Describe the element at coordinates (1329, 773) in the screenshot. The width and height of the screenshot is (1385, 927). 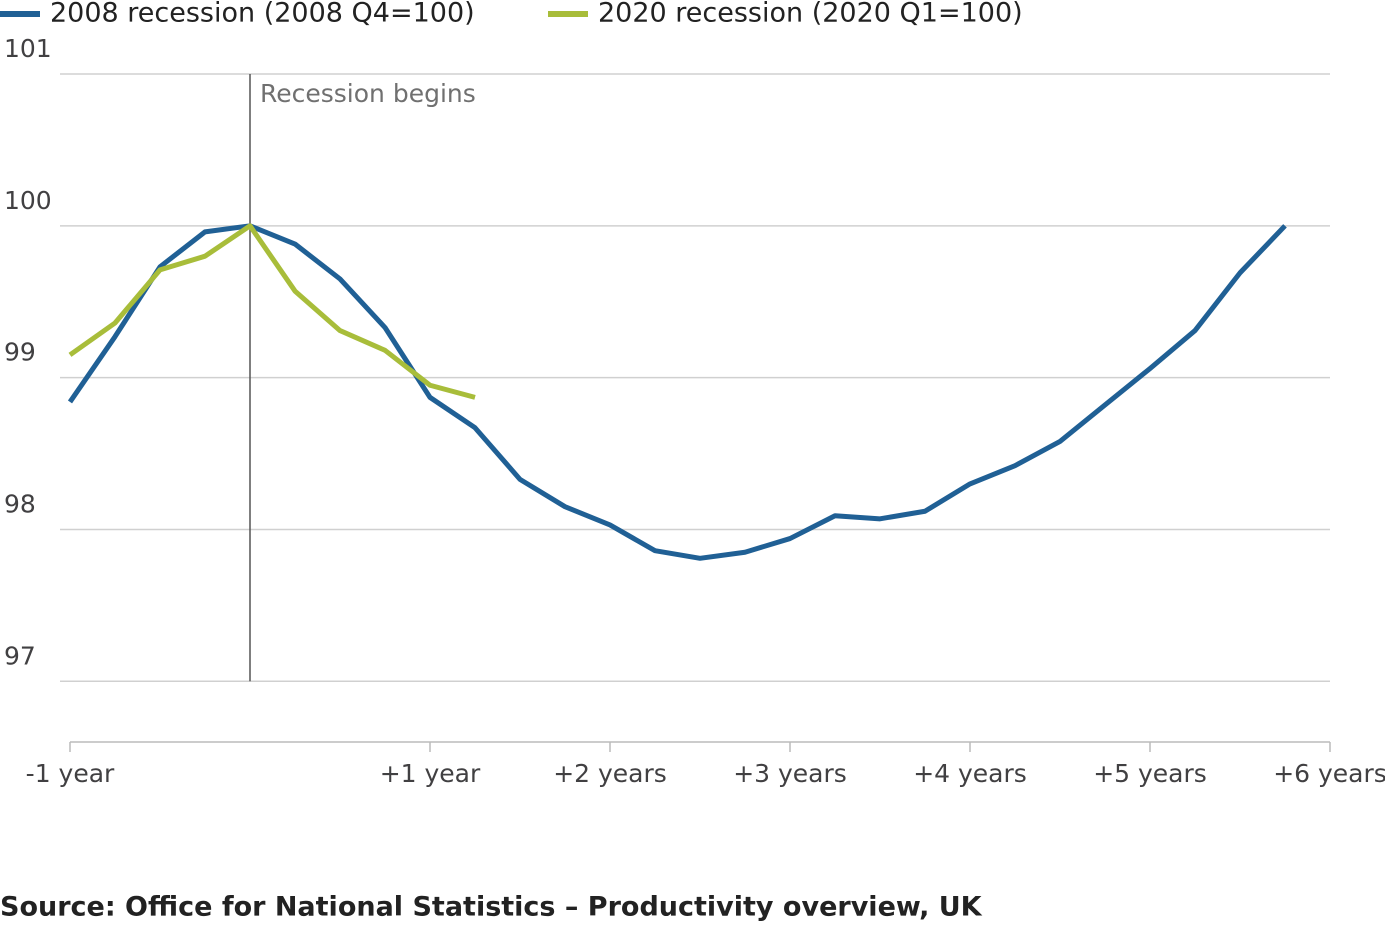
I see `x-tick-label: +6 years` at that location.